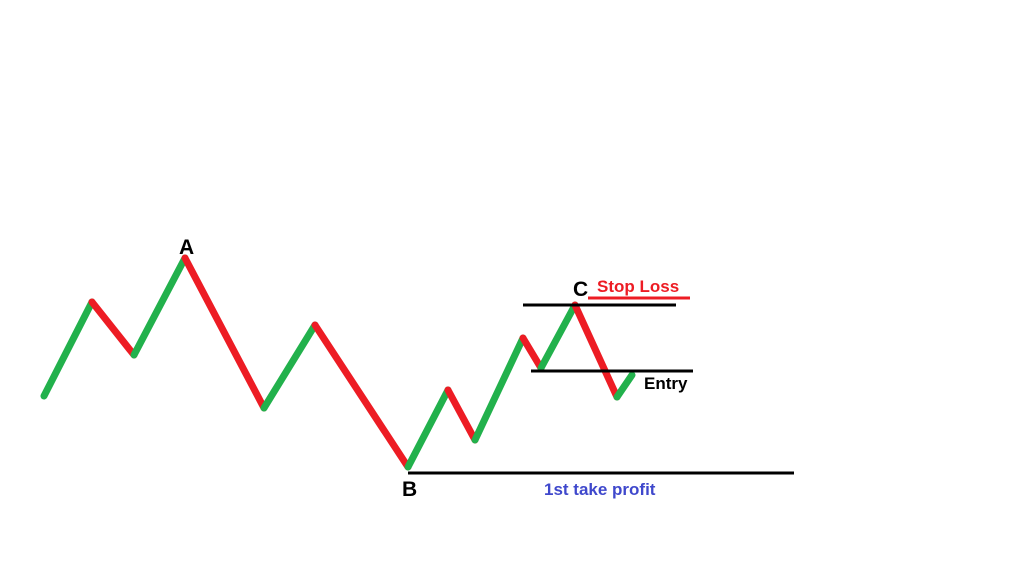  What do you see at coordinates (600, 489) in the screenshot?
I see `take-profit-label: 1st take profit` at bounding box center [600, 489].